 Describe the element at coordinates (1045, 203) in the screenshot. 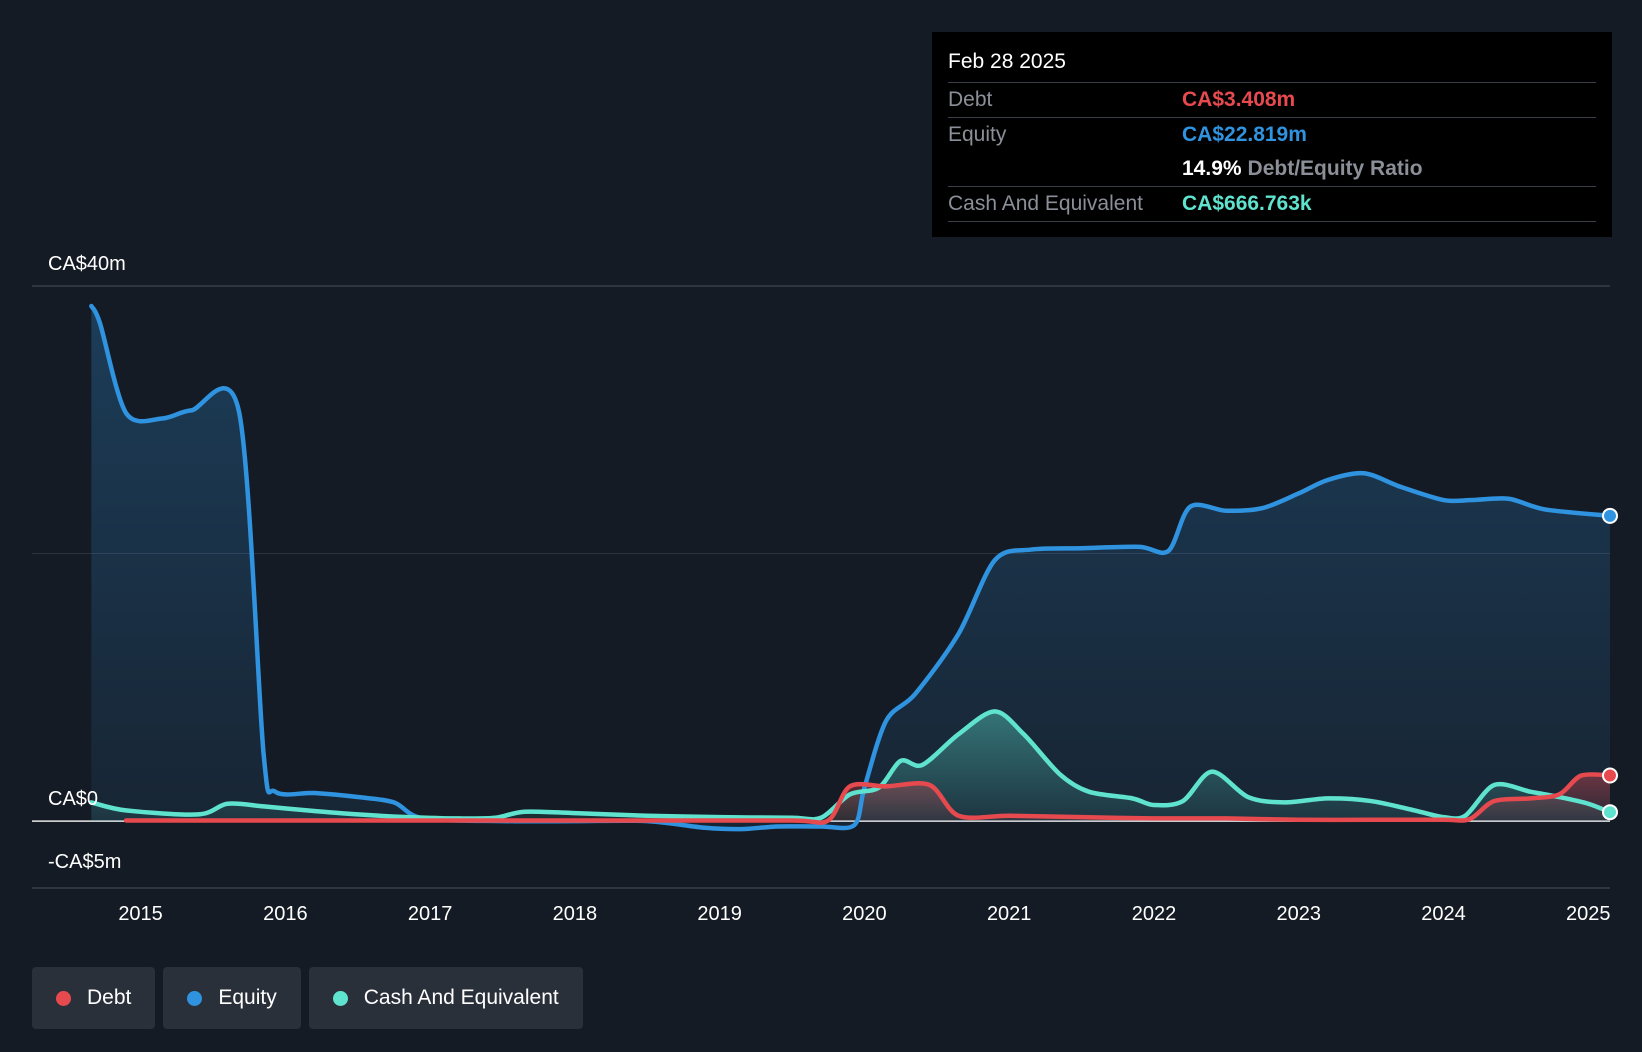

I see `tooltip-cash-label: Cash And Equivalent` at that location.